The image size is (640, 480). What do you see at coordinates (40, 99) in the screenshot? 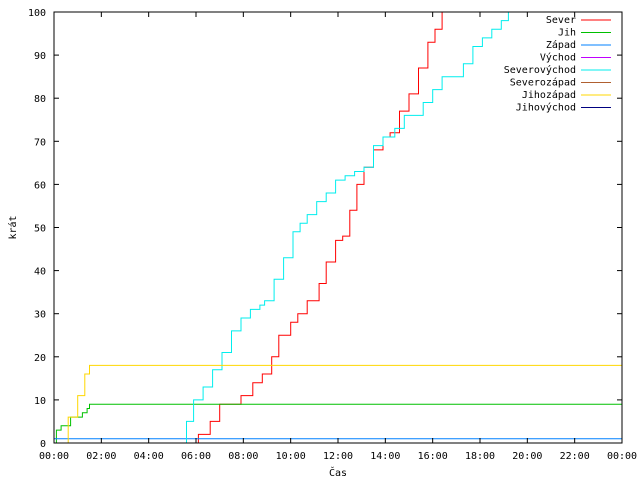
I see `y-tick-label: 80` at bounding box center [40, 99].